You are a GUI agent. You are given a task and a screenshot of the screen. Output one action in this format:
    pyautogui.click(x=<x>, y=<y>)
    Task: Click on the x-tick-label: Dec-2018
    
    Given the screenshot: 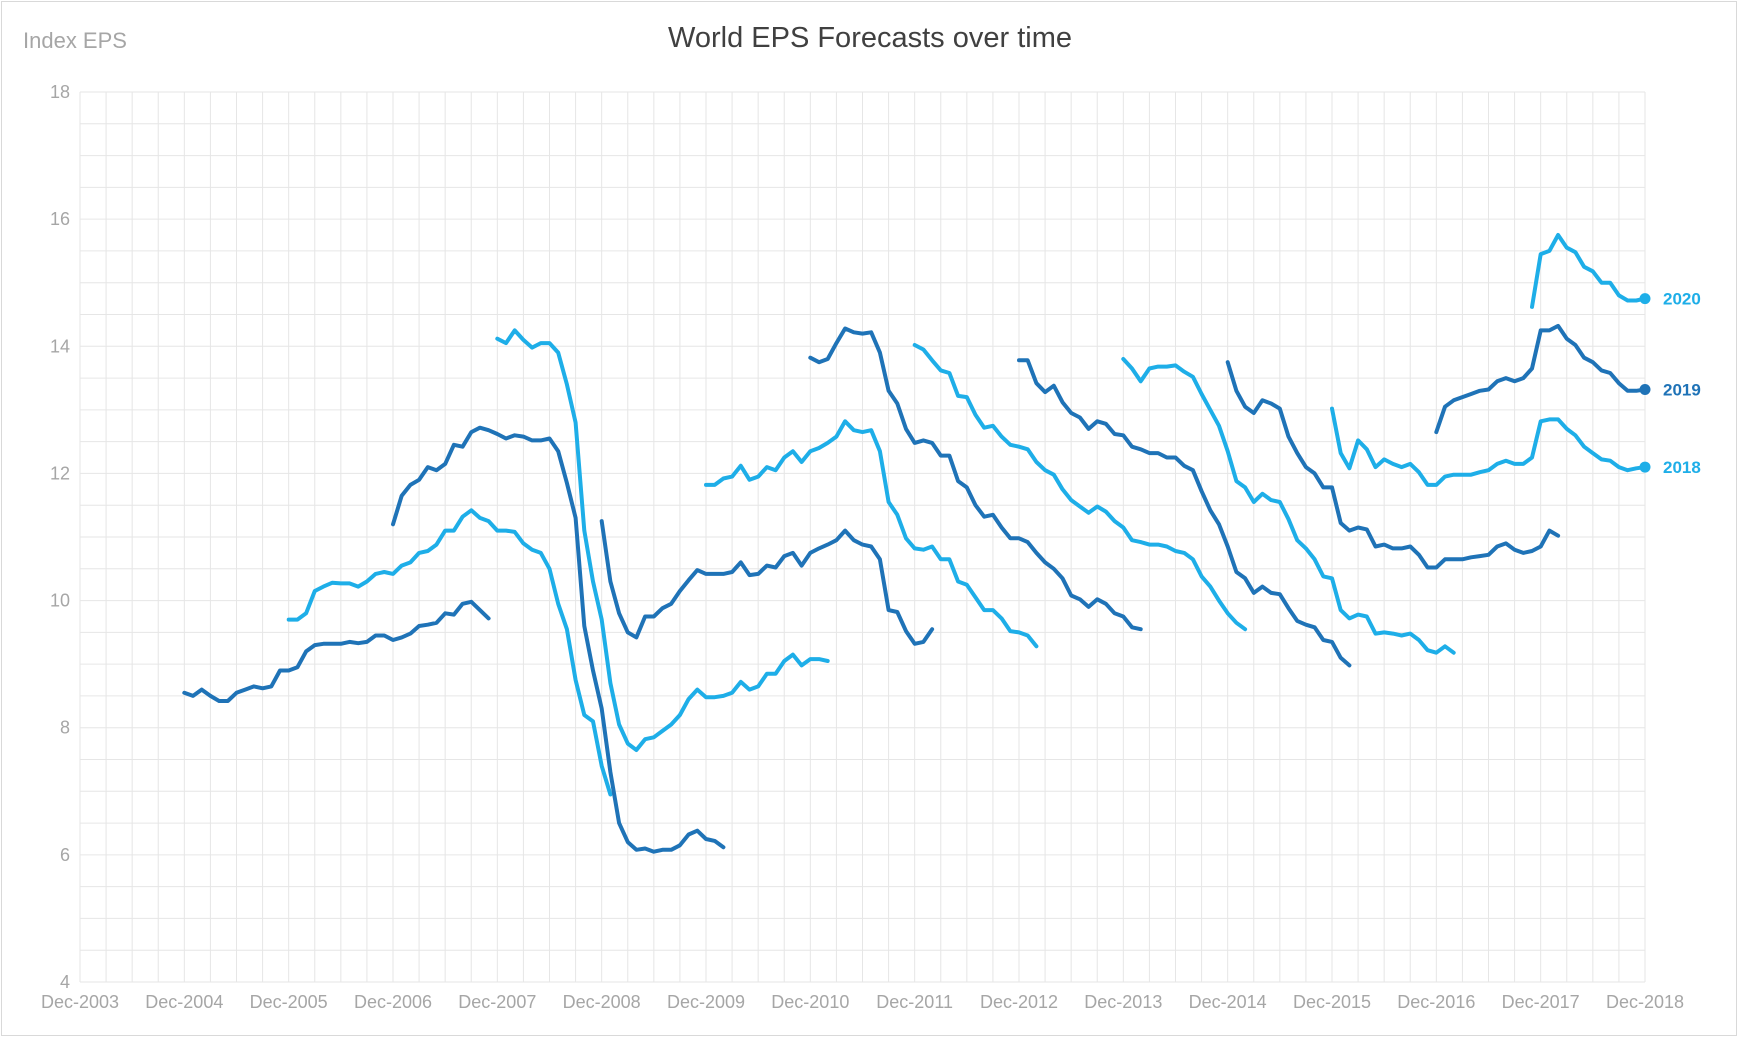 What is the action you would take?
    pyautogui.click(x=1645, y=1002)
    